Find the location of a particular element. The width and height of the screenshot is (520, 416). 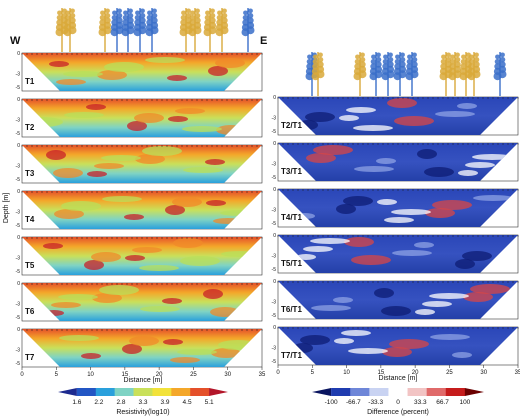

section-T6: 0 -3 -5 T6 is located at coordinates (139, 301).